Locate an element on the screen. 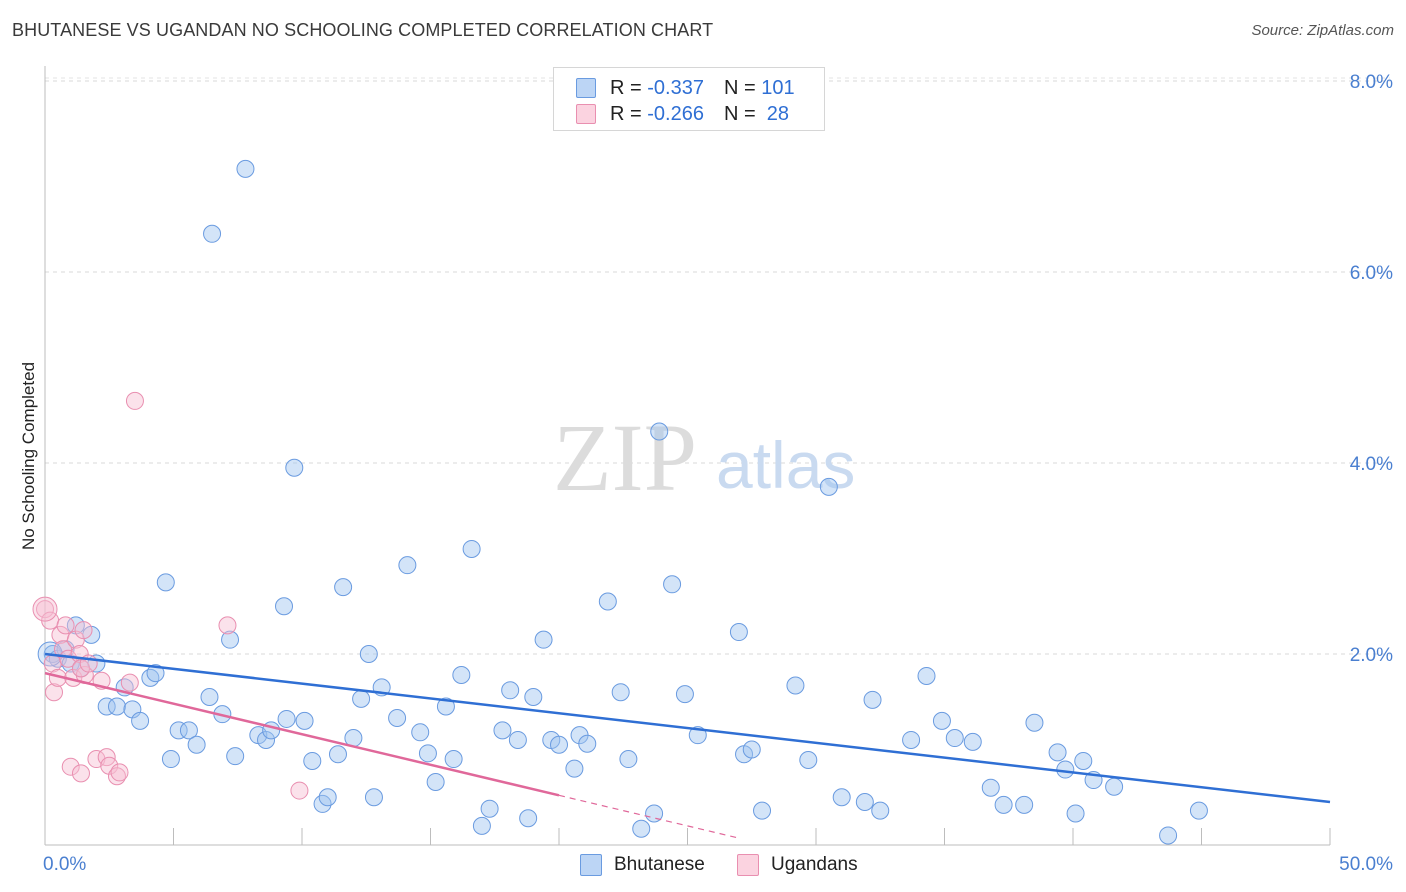  ugandan-cluster-point is located at coordinates (45, 609).